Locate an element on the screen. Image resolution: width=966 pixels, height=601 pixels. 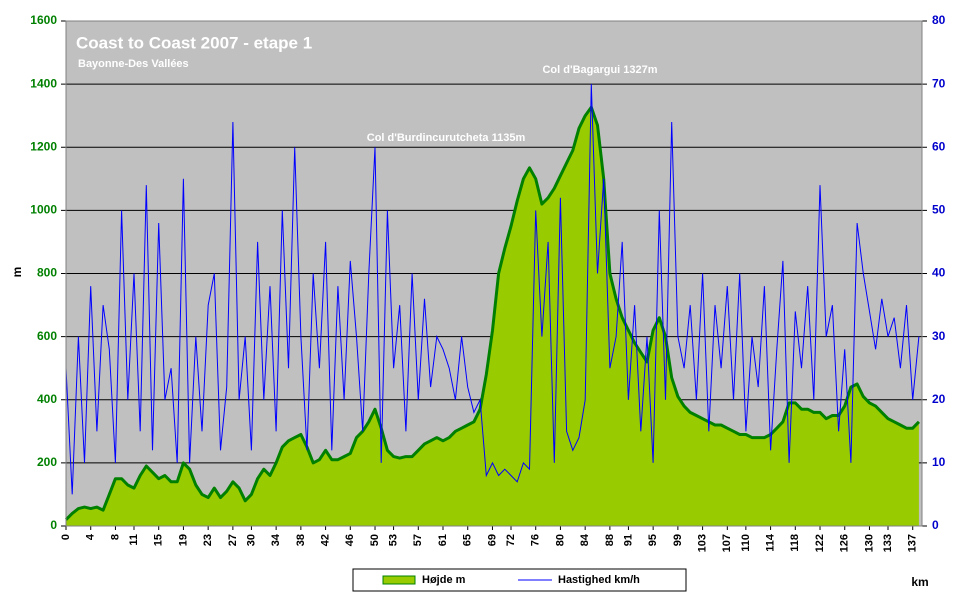
annotation: Col d'Burdincurutcheta 1135m is located at coordinates (446, 138).